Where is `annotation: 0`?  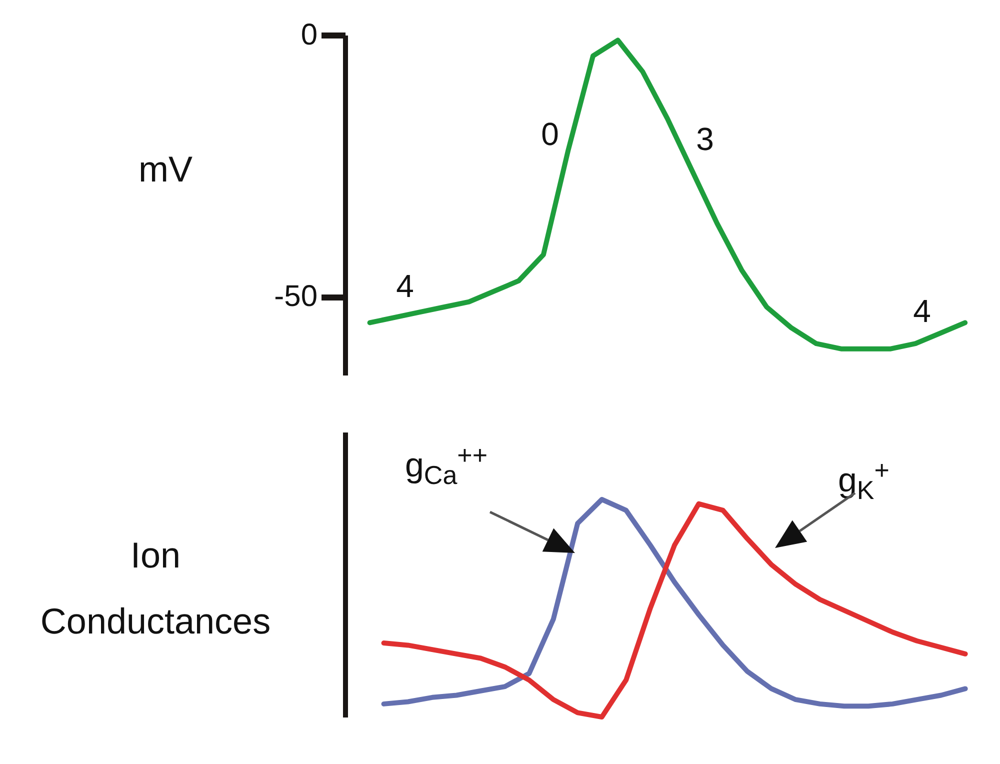 annotation: 0 is located at coordinates (550, 134).